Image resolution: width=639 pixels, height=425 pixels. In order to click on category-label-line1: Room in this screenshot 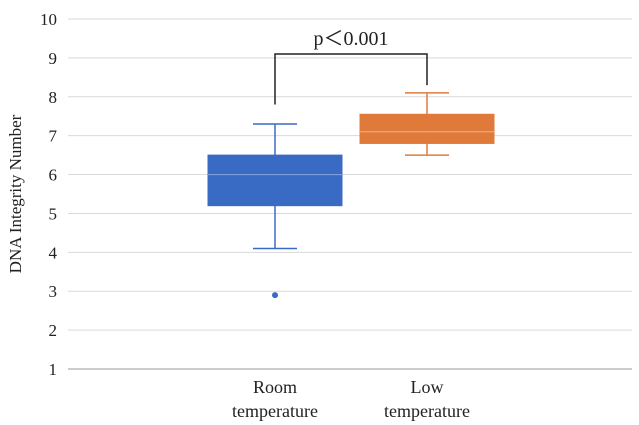, I will do `click(275, 387)`.